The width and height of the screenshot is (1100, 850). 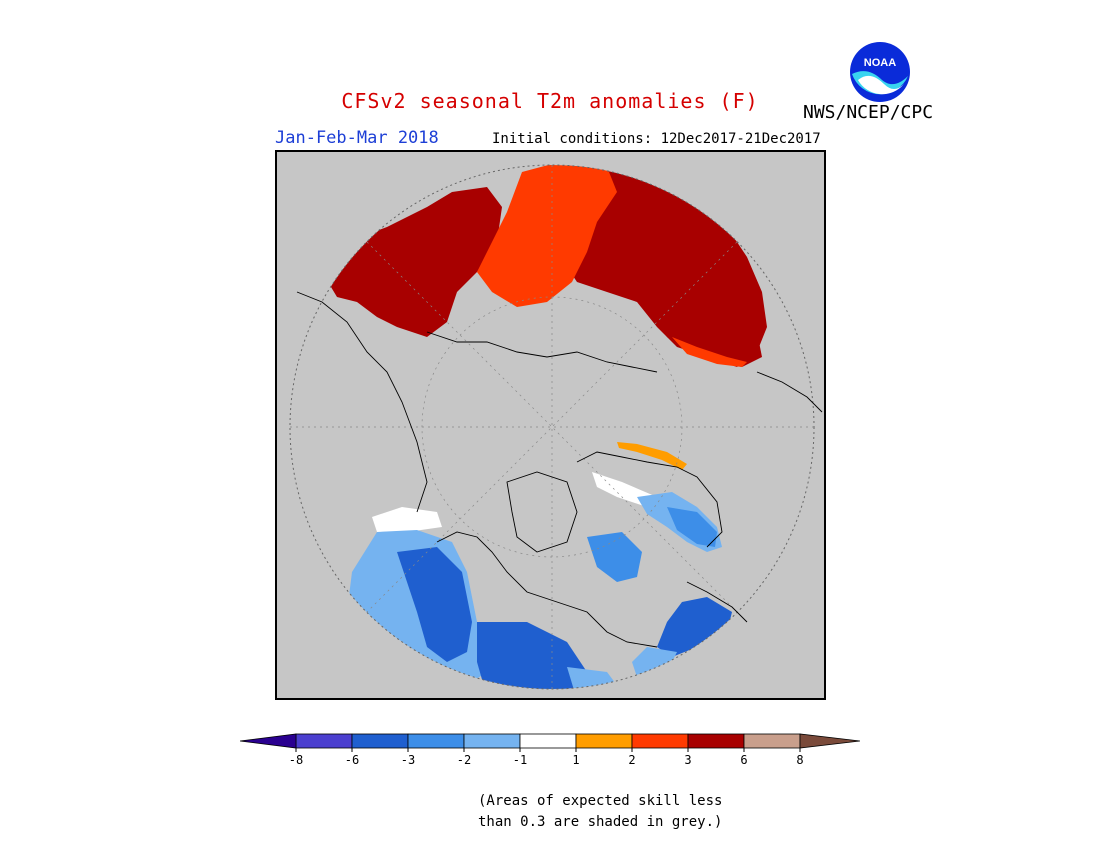 I want to click on noaa-logo: NOAA, so click(x=880, y=72).